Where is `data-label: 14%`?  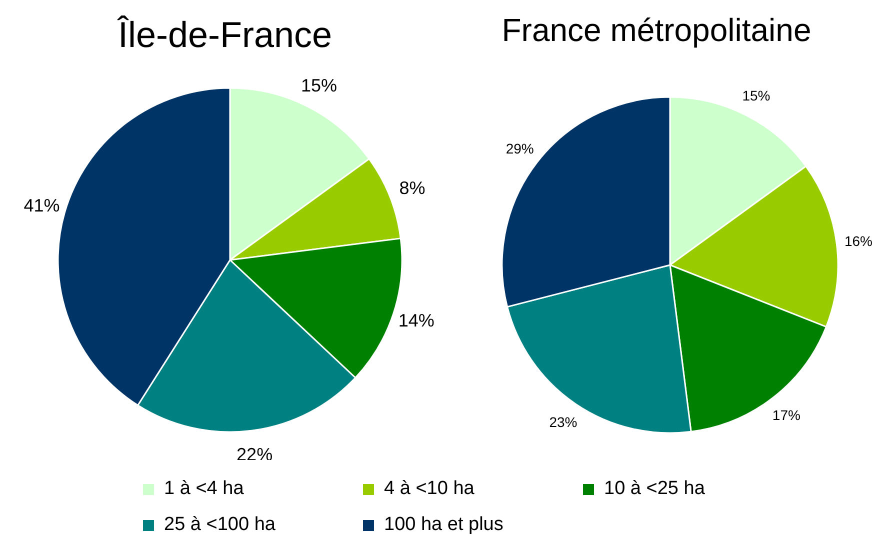
data-label: 14% is located at coordinates (416, 320).